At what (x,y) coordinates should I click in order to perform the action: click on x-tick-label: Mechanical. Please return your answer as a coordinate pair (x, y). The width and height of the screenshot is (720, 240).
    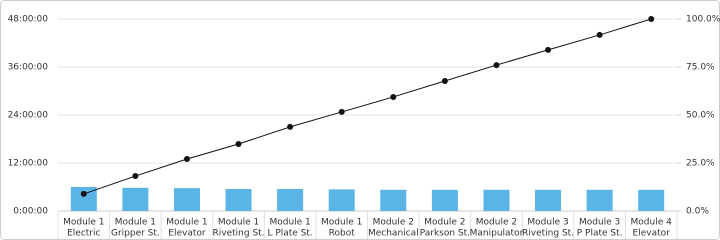
    Looking at the image, I should click on (393, 234).